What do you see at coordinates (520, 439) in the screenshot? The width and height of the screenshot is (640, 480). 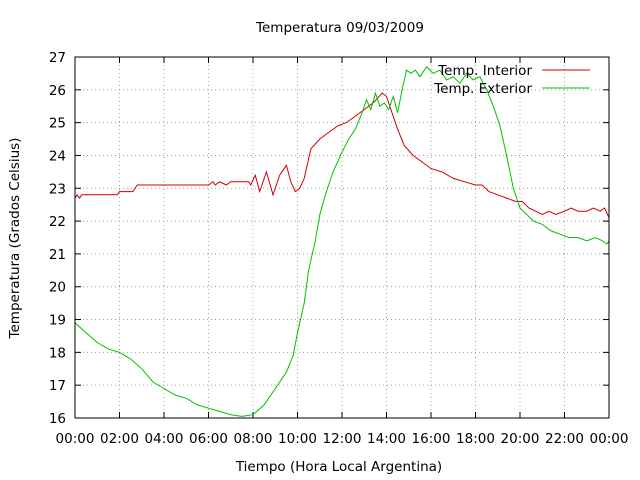 I see `x-tick-label: 20:00` at bounding box center [520, 439].